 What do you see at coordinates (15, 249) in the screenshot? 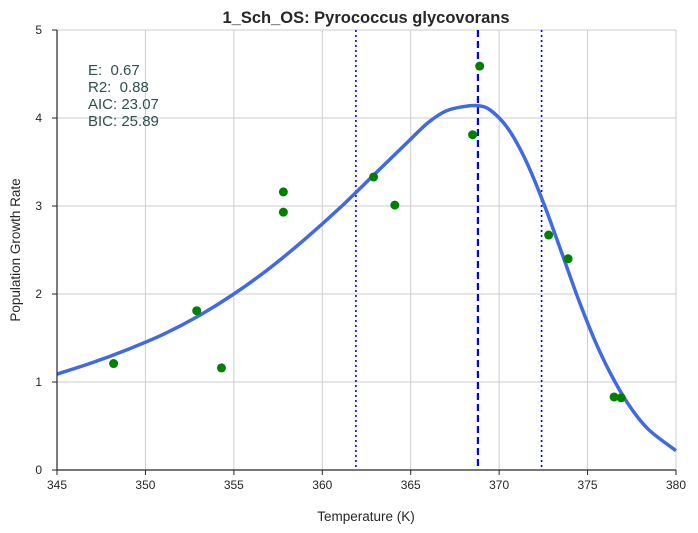
I see `y-axis-label: Population Growth Rate` at bounding box center [15, 249].